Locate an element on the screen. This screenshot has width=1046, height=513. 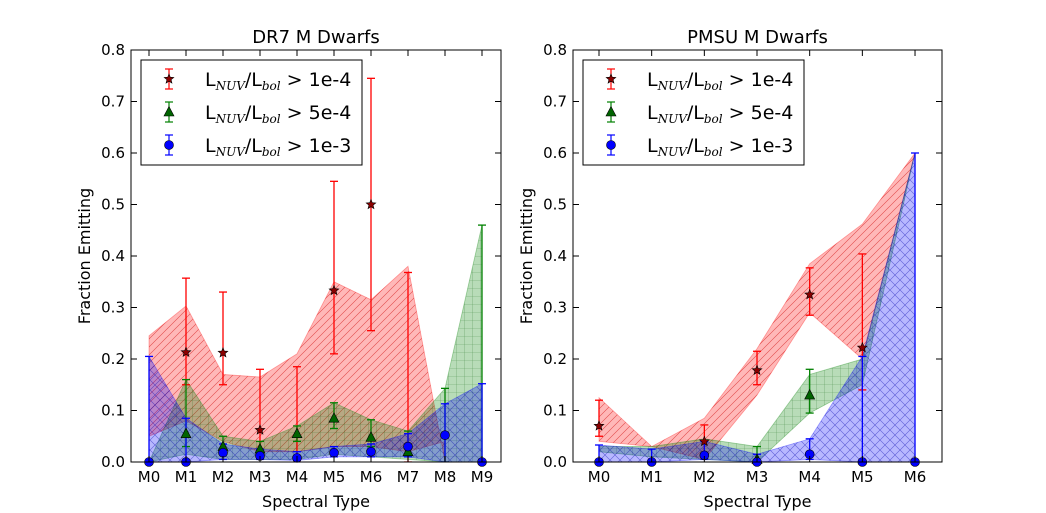
chart-title: PMSU M Dwarfs is located at coordinates (757, 37).